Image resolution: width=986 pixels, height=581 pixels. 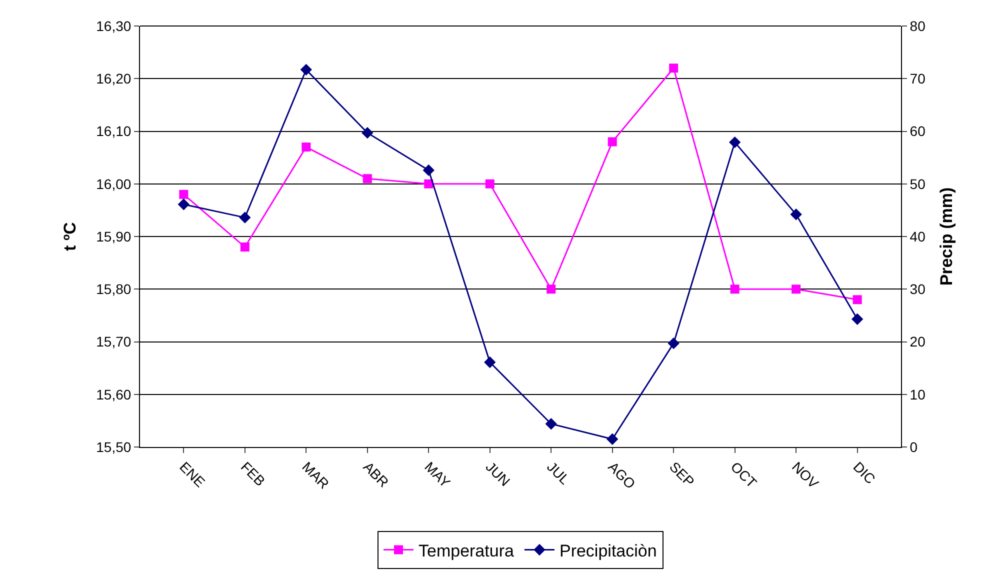 What do you see at coordinates (946, 236) in the screenshot?
I see `y2-axis-title: Precip (mm)` at bounding box center [946, 236].